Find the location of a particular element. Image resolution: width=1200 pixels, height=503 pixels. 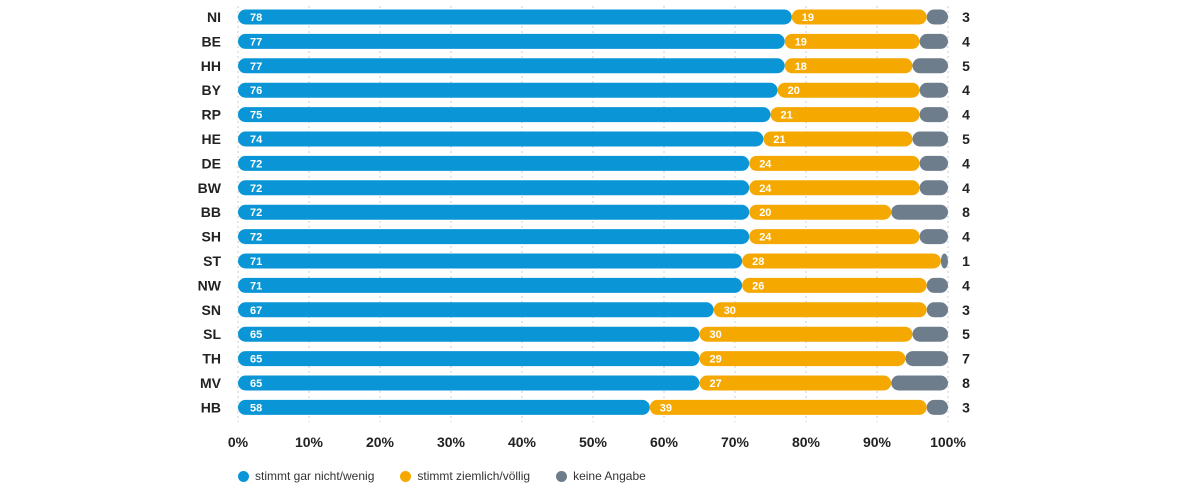

category-label: DE is located at coordinates (211, 163).